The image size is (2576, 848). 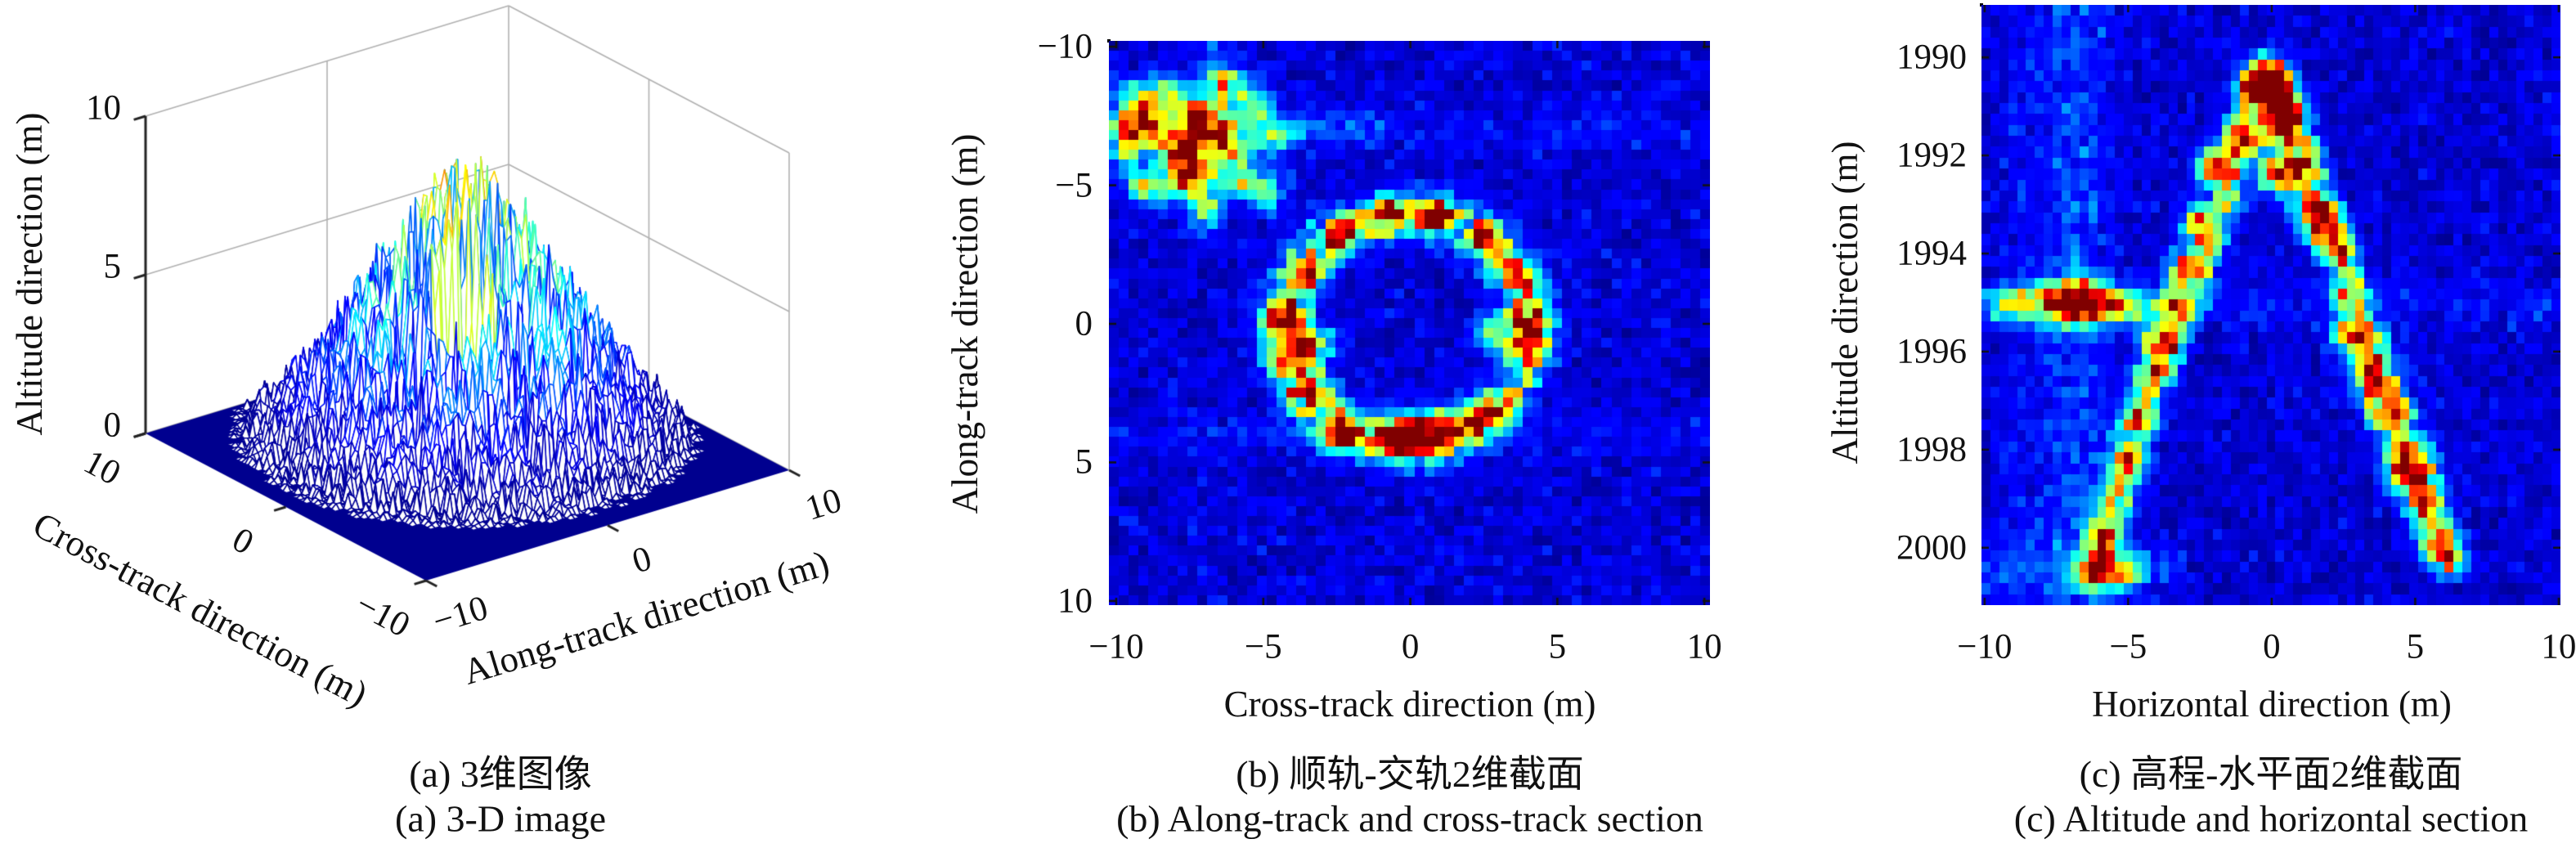 I want to click on caption-c-english: (c) Altitude and horizontal section, so click(x=2271, y=819).